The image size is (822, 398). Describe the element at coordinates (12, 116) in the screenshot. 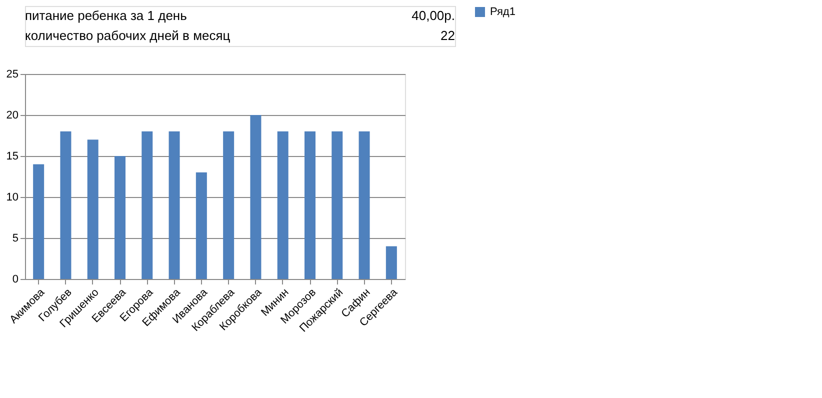

I see `y-tick-label: 20` at that location.